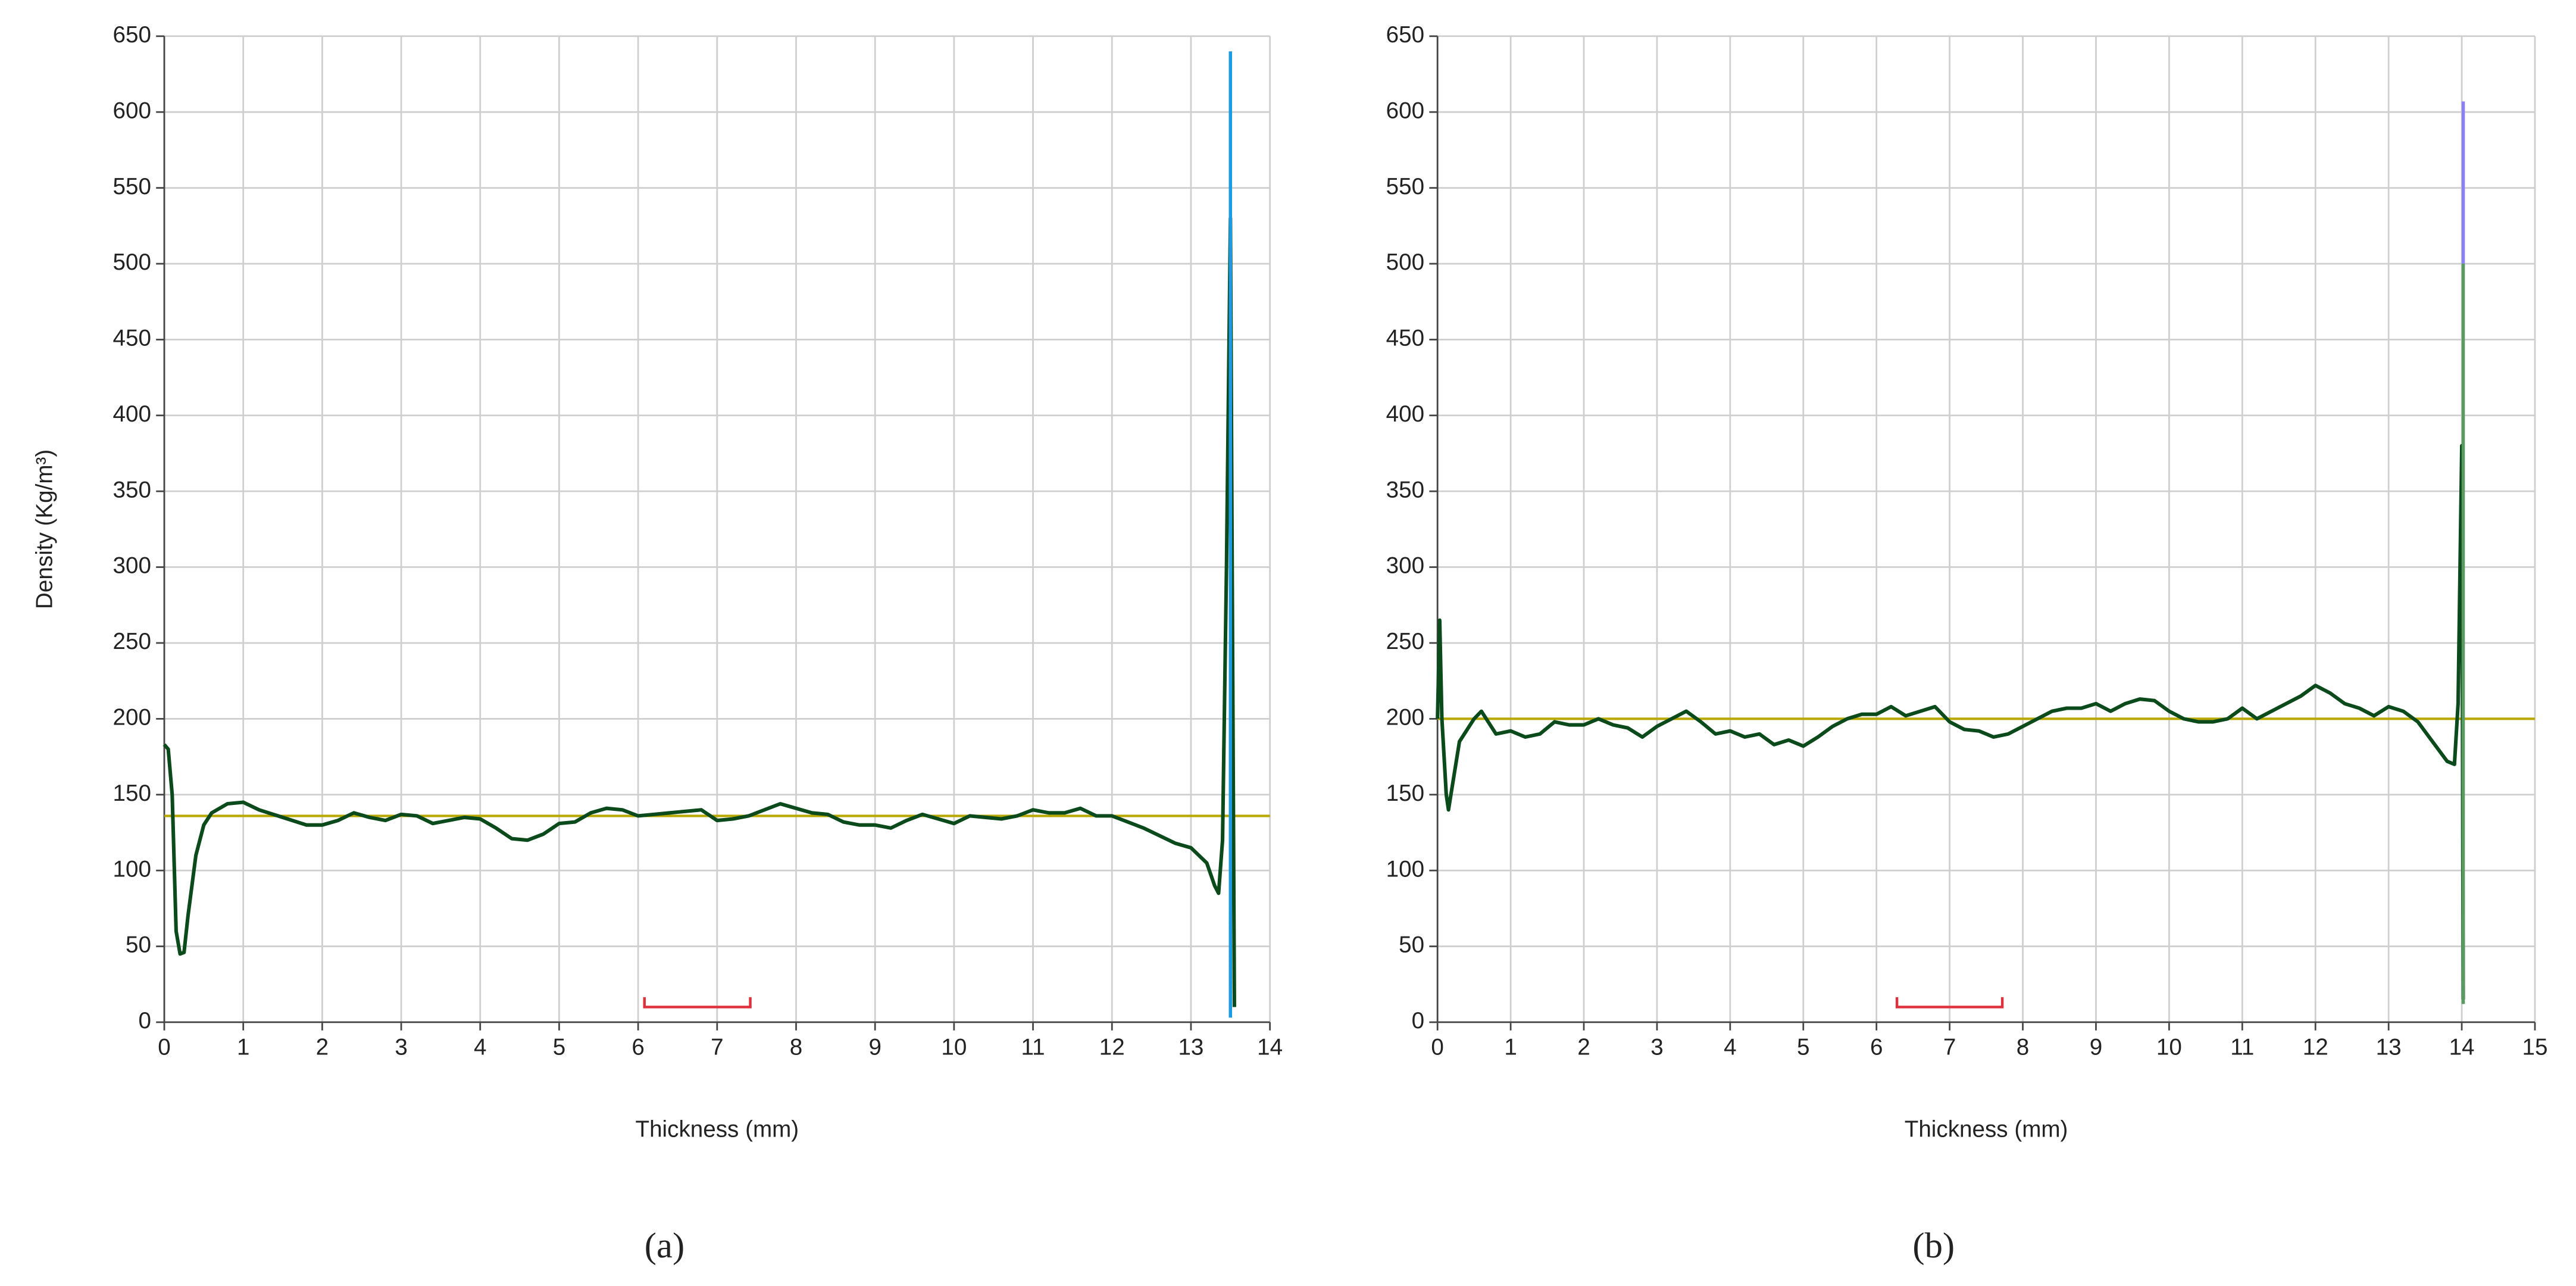 The height and width of the screenshot is (1286, 2576). What do you see at coordinates (1933, 1246) in the screenshot?
I see `caption: (b)` at bounding box center [1933, 1246].